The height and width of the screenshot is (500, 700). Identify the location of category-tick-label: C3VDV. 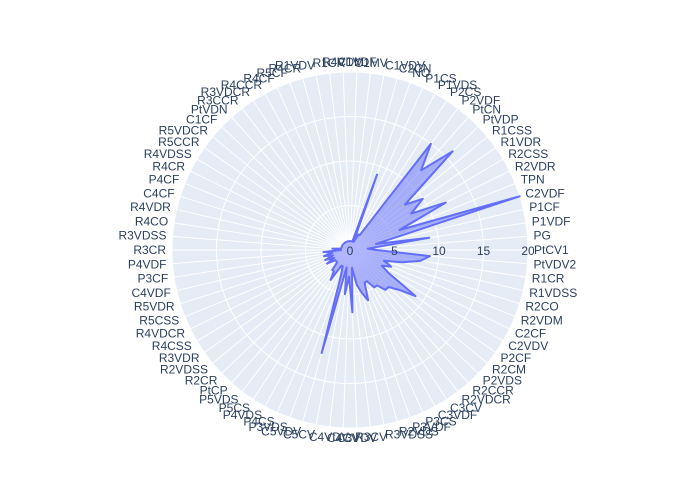
(357, 438).